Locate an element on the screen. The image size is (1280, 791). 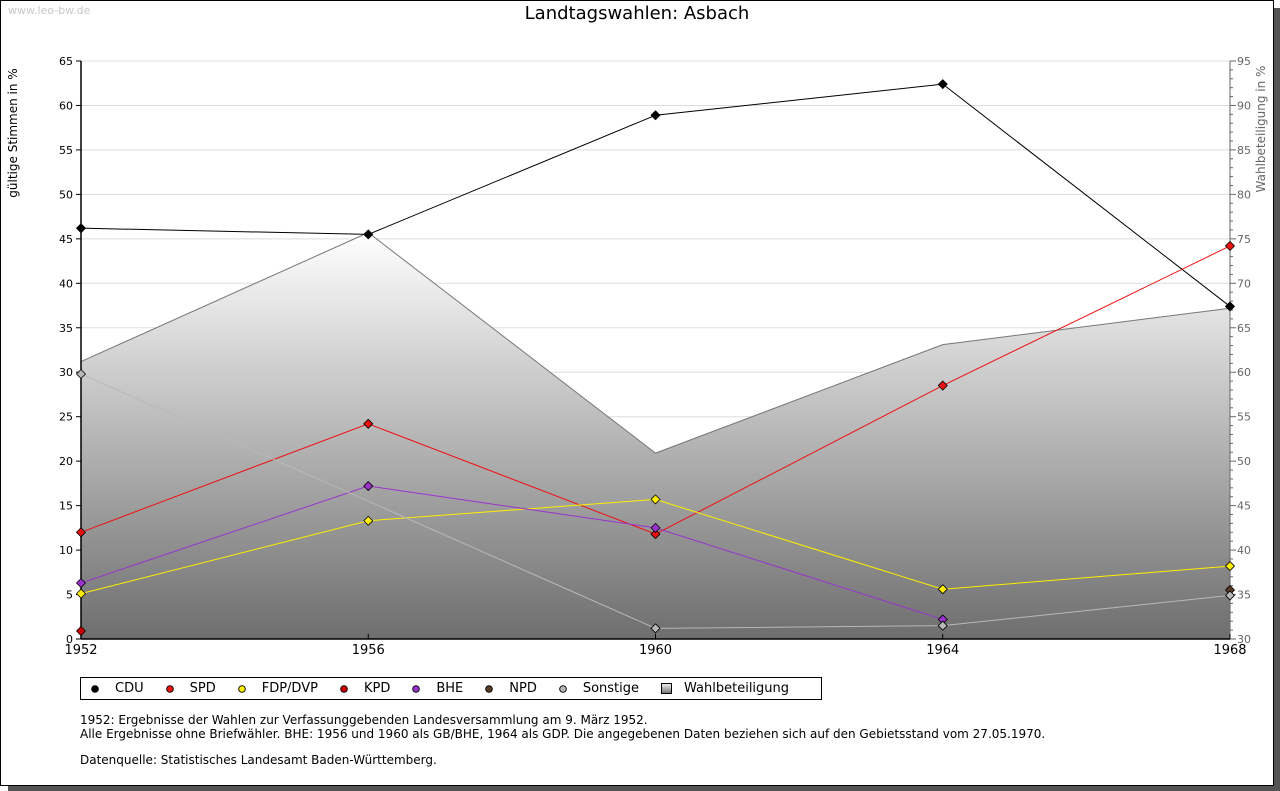
frame-shadow-right is located at coordinates (1277, 399).